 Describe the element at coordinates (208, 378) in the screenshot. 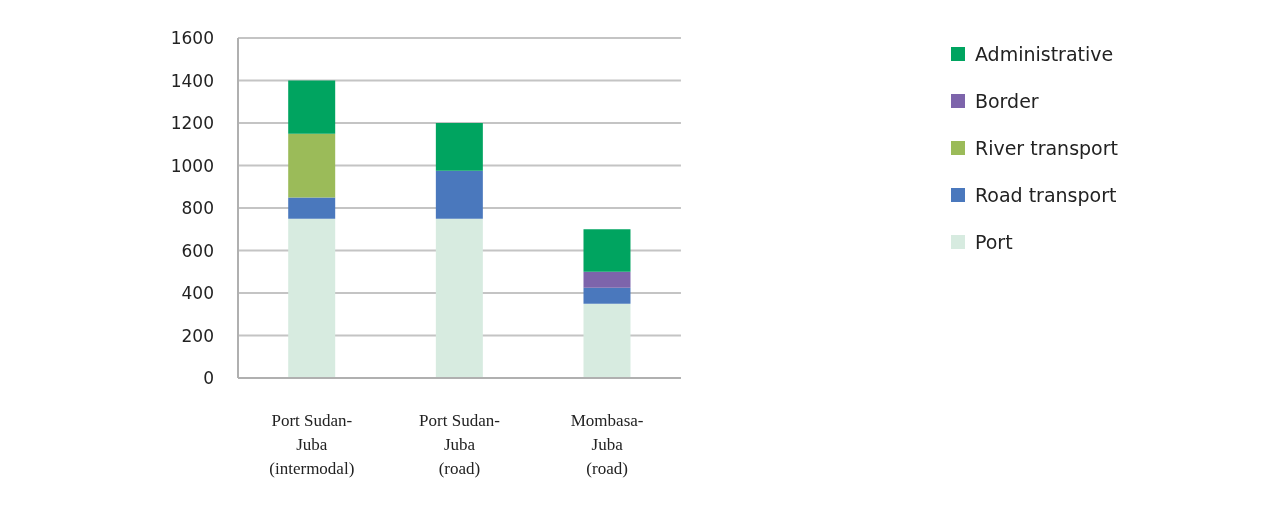

I see `y-tick-label: 0` at that location.